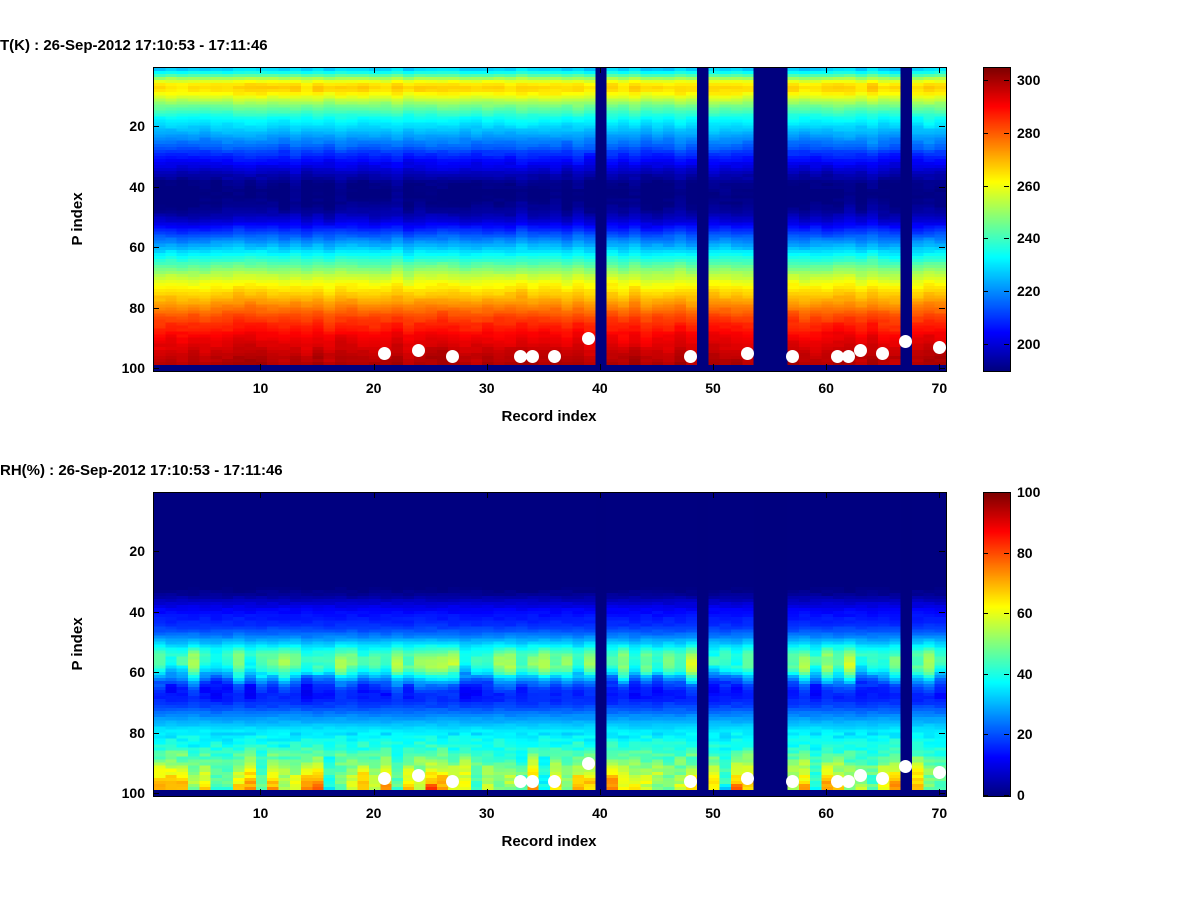 The width and height of the screenshot is (1200, 900). What do you see at coordinates (137, 611) in the screenshot?
I see `y-axis-tick-label: 40` at bounding box center [137, 611].